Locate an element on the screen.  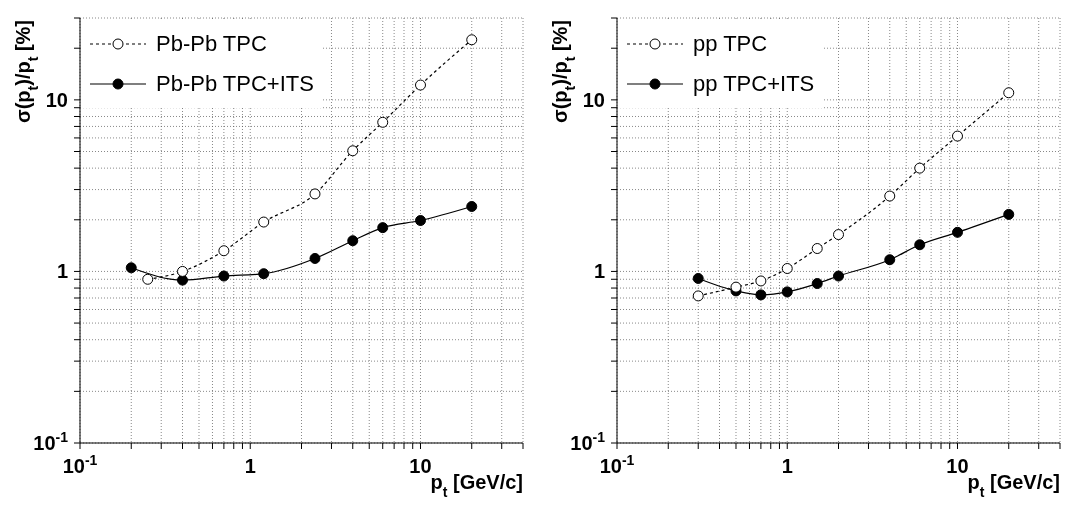
legend-label: Pb-Pb TPC+ITS is located at coordinates (235, 84).